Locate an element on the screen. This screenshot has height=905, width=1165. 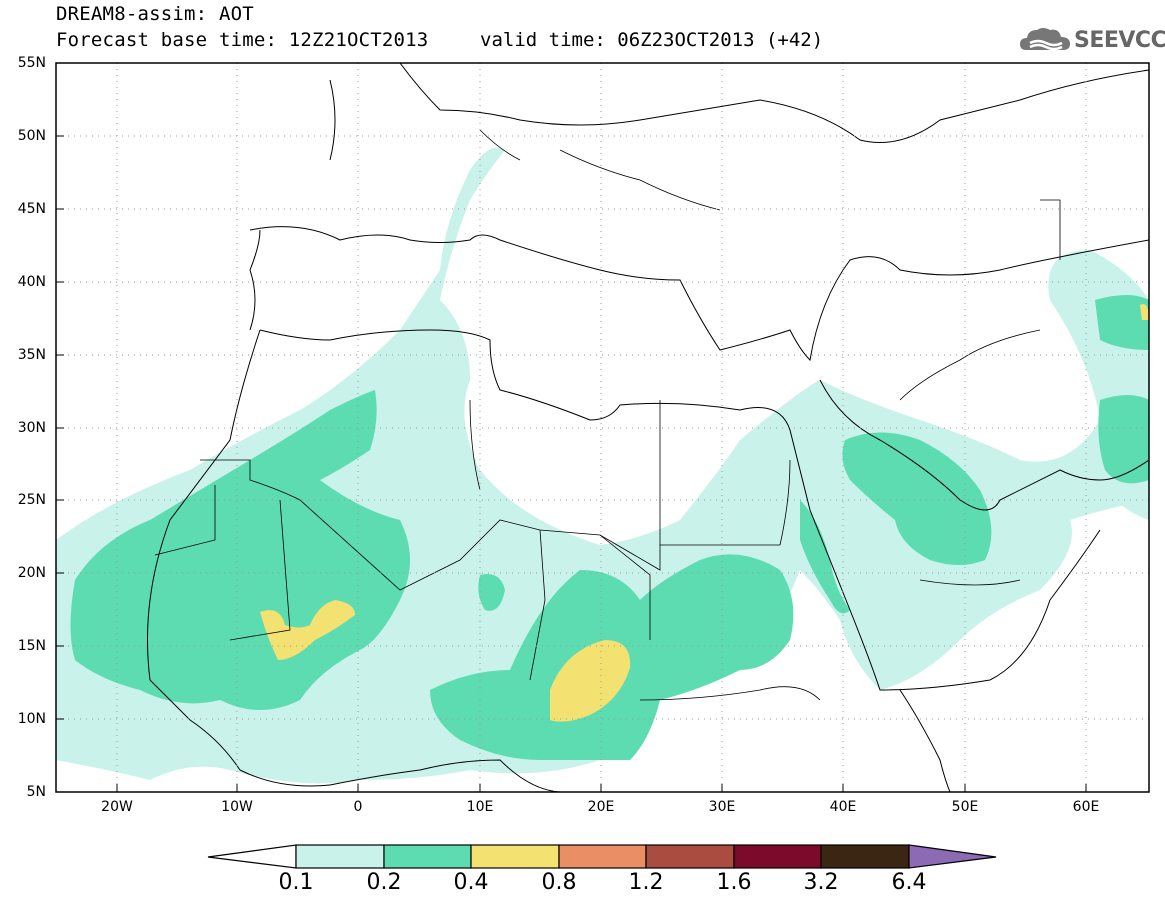
lon-label: 40E is located at coordinates (843, 807).